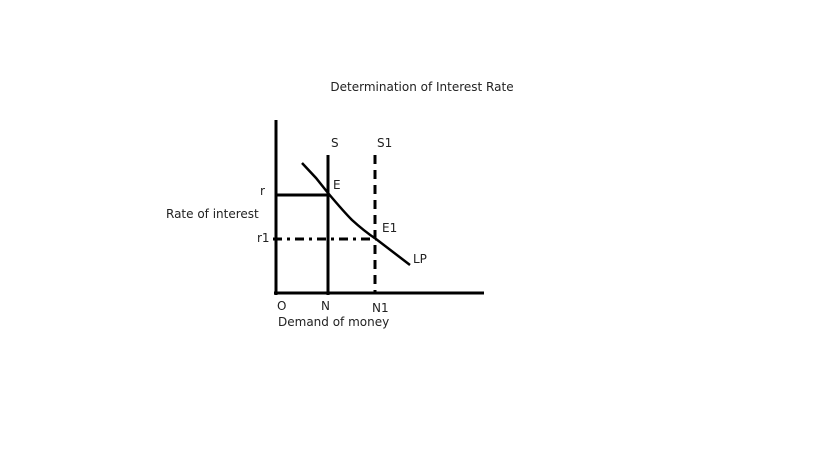  What do you see at coordinates (325, 306) in the screenshot?
I see `quantity-n-label: N` at bounding box center [325, 306].